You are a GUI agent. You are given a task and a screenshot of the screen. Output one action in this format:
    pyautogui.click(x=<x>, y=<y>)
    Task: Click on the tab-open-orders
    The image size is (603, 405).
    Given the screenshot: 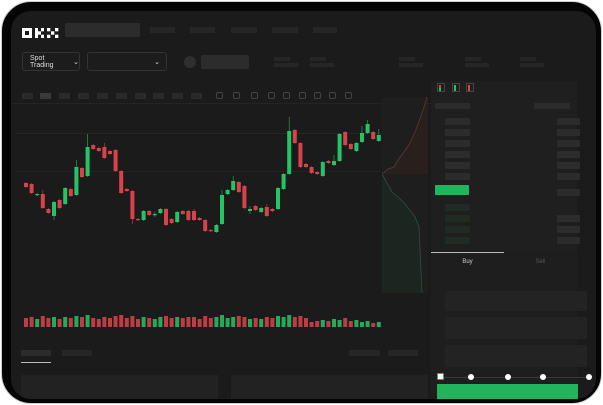 What is the action you would take?
    pyautogui.click(x=36, y=353)
    